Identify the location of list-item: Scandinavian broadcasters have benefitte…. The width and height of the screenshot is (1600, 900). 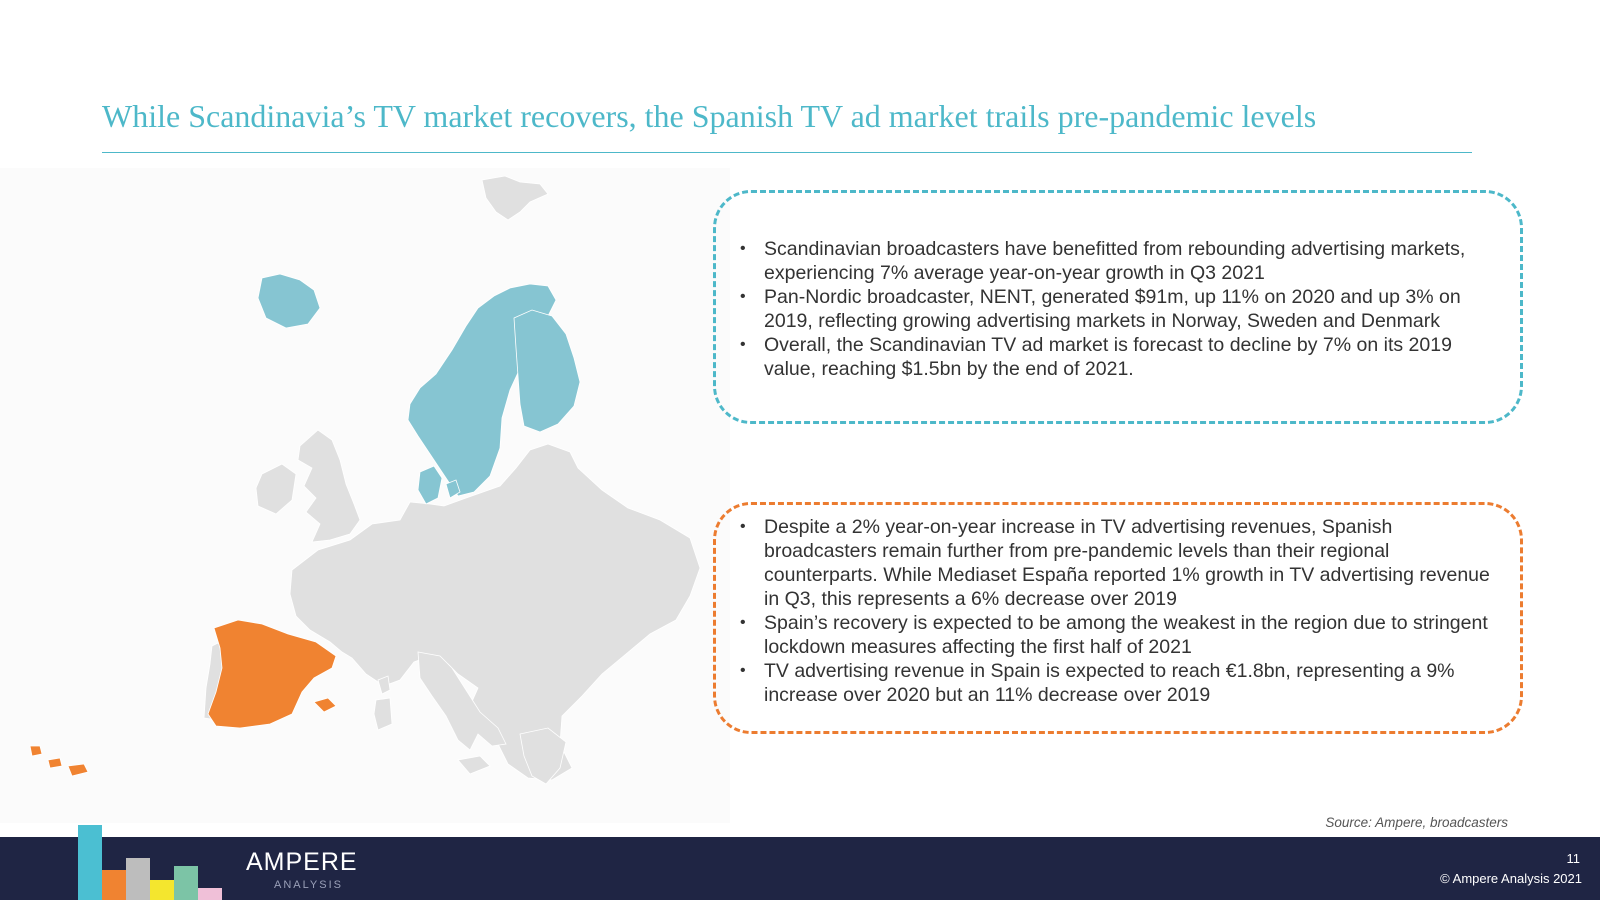
(1115, 261).